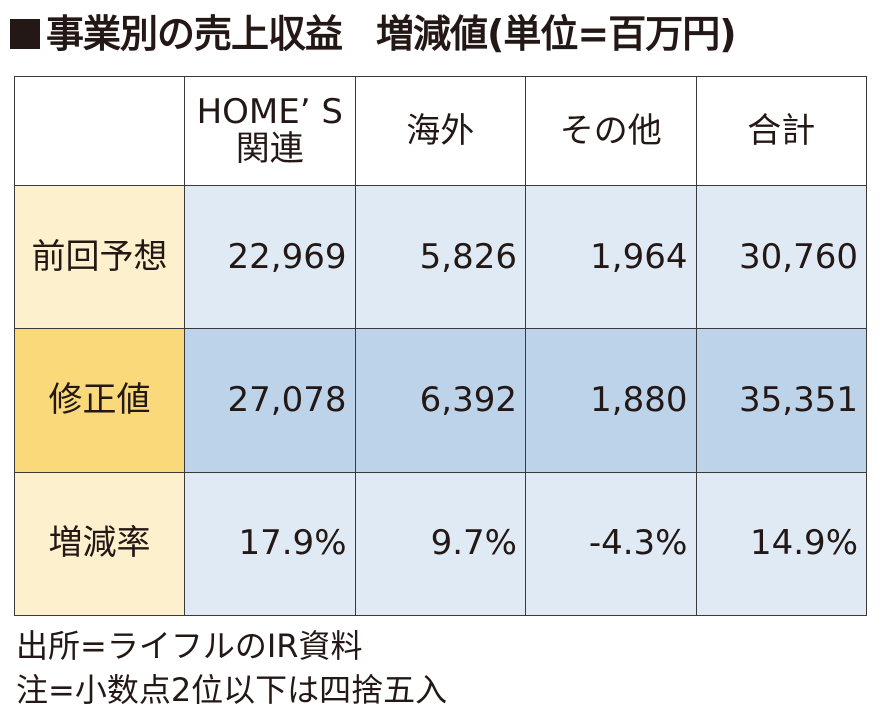 This screenshot has width=882, height=719. Describe the element at coordinates (231, 668) in the screenshot. I see `footnotes: 出所=ライフルのIR資料 注=小数点2位以下は四捨五入` at that location.